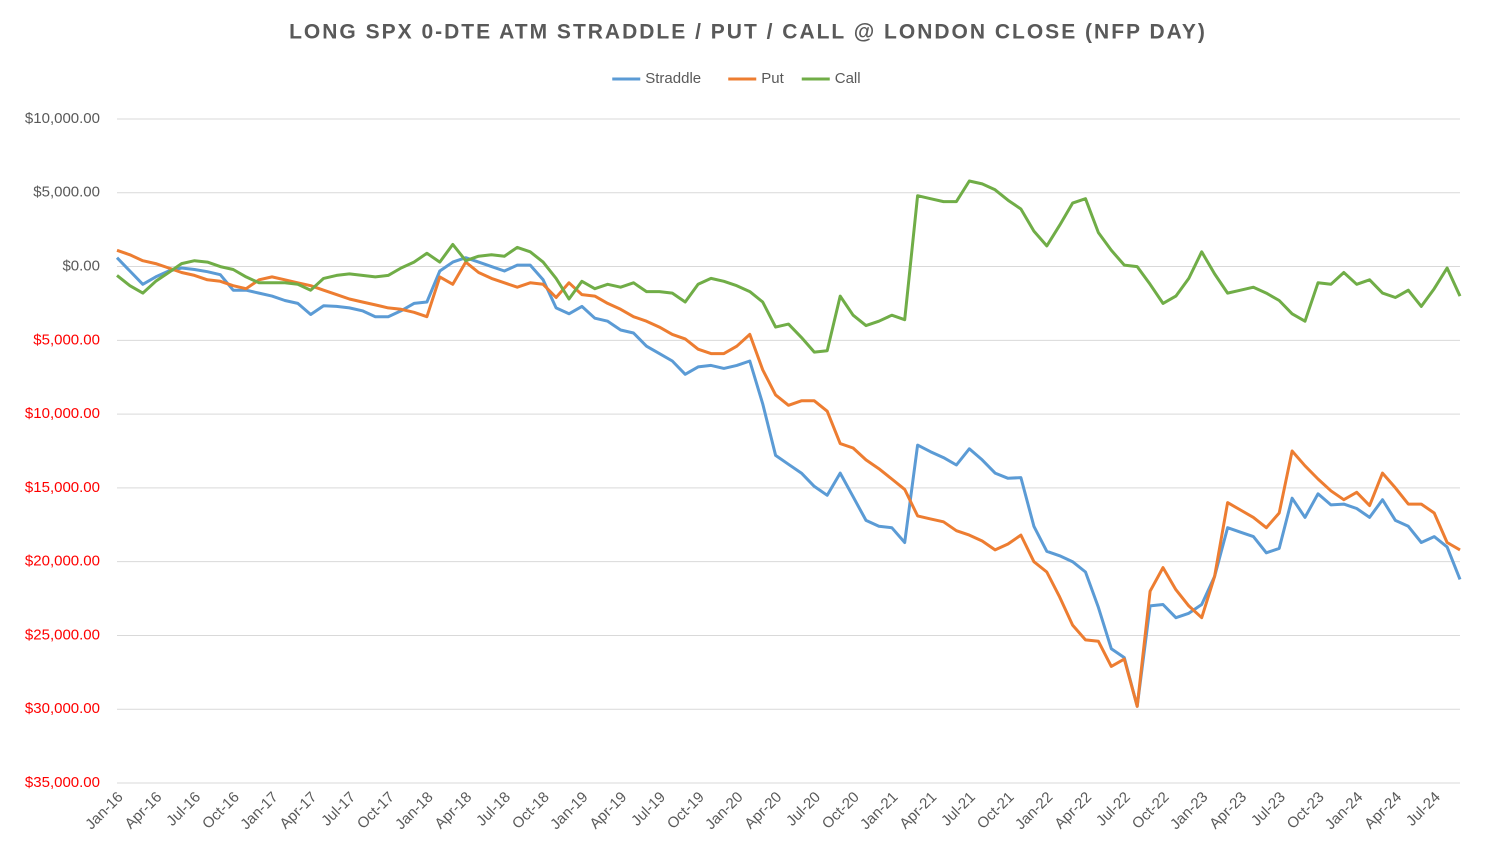  Describe the element at coordinates (918, 811) in the screenshot. I see `x-tick-label: Apr-21` at that location.